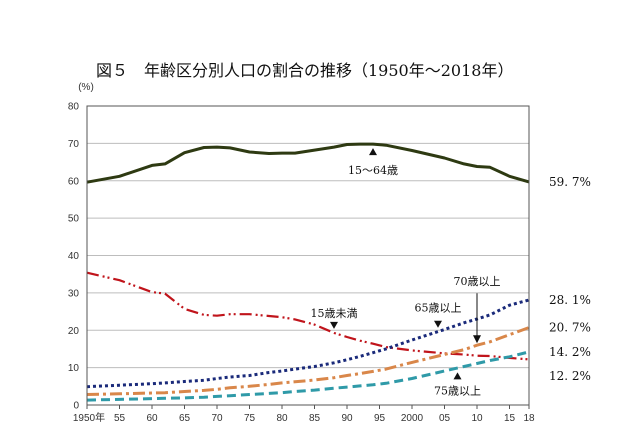  I want to click on annotation-label: 75歳以上, so click(457, 390).